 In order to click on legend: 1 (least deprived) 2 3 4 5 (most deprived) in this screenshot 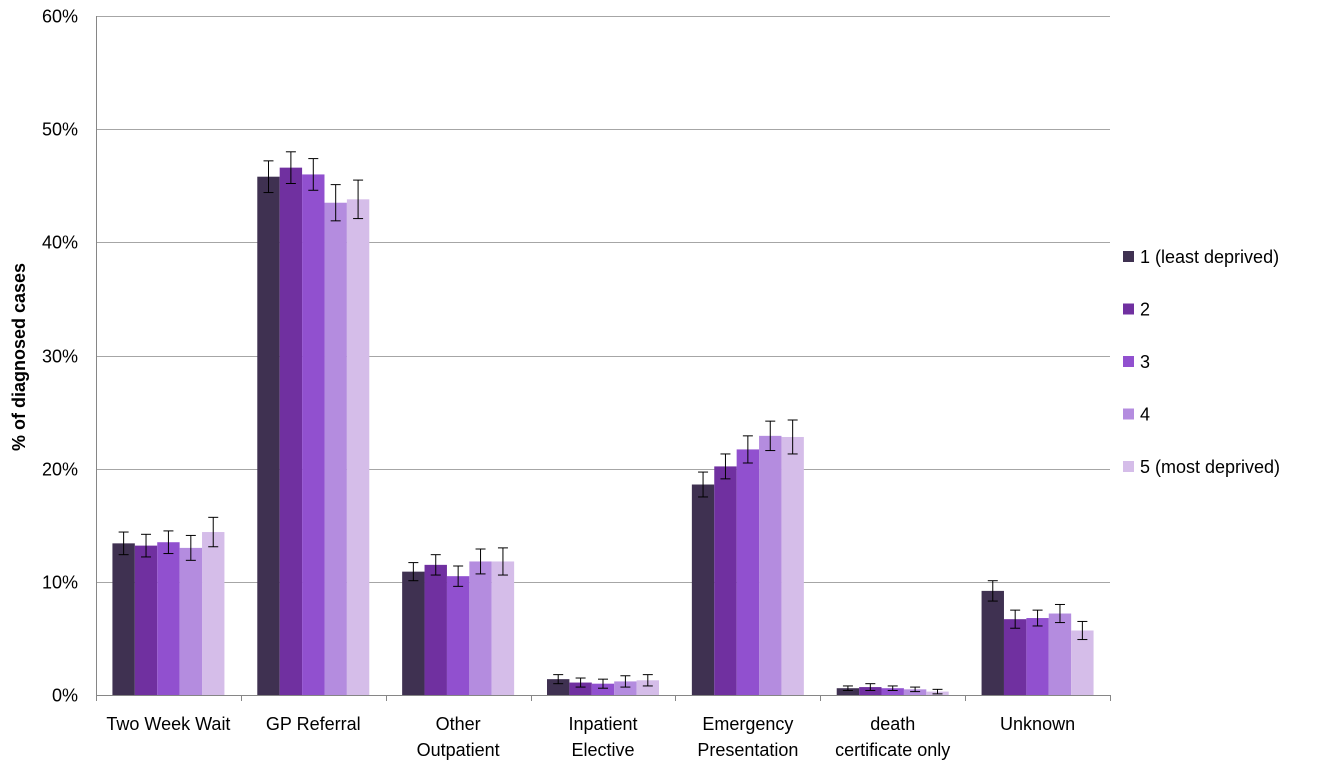, I will do `click(1201, 362)`.